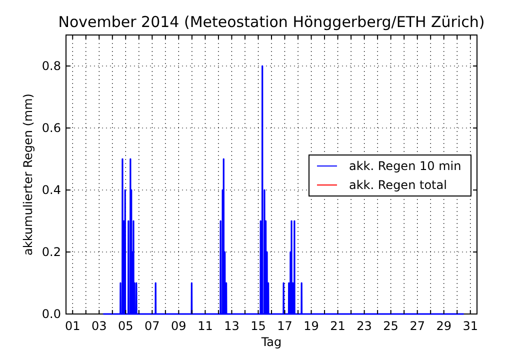 The width and height of the screenshot is (530, 350). What do you see at coordinates (271, 22) in the screenshot?
I see `chart-title: November 2014 (Meteostation Hönggerberg/ETH Zürich)` at bounding box center [271, 22].